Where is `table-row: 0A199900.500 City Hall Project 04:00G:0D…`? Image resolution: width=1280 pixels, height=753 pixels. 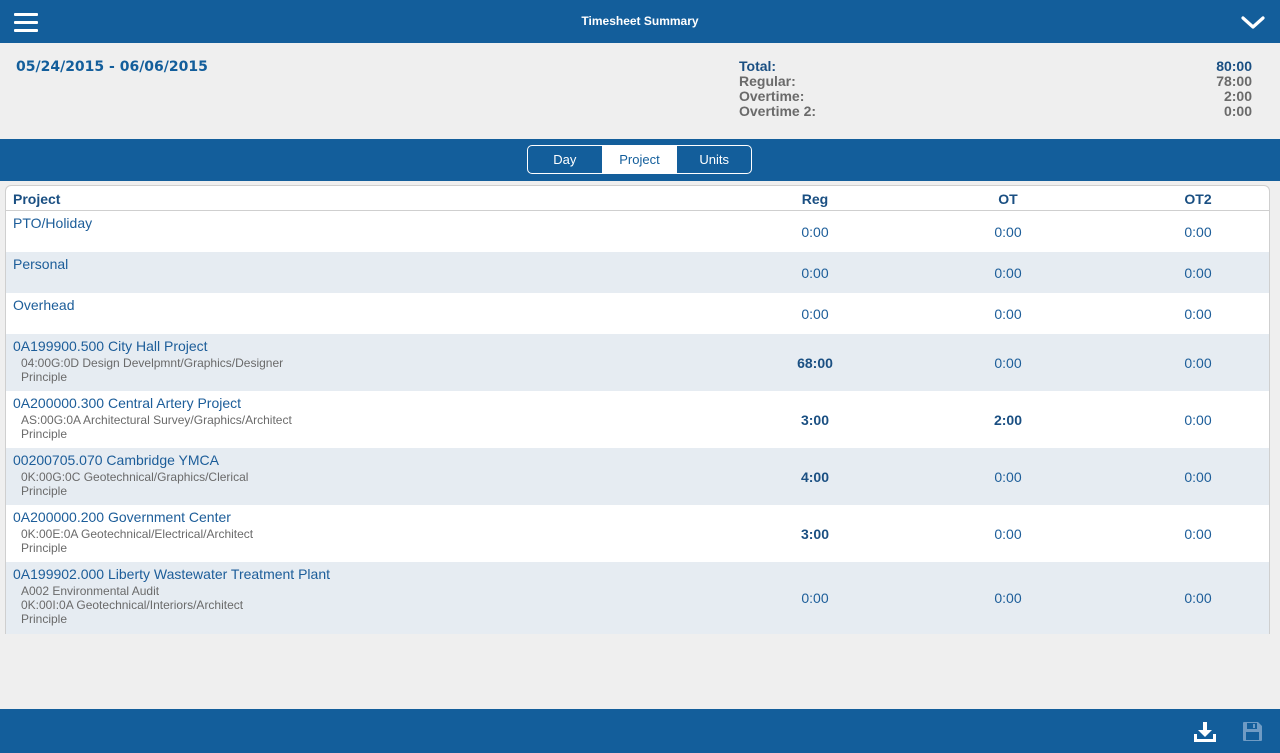 table-row: 0A199900.500 City Hall Project 04:00G:0D… is located at coordinates (637, 362).